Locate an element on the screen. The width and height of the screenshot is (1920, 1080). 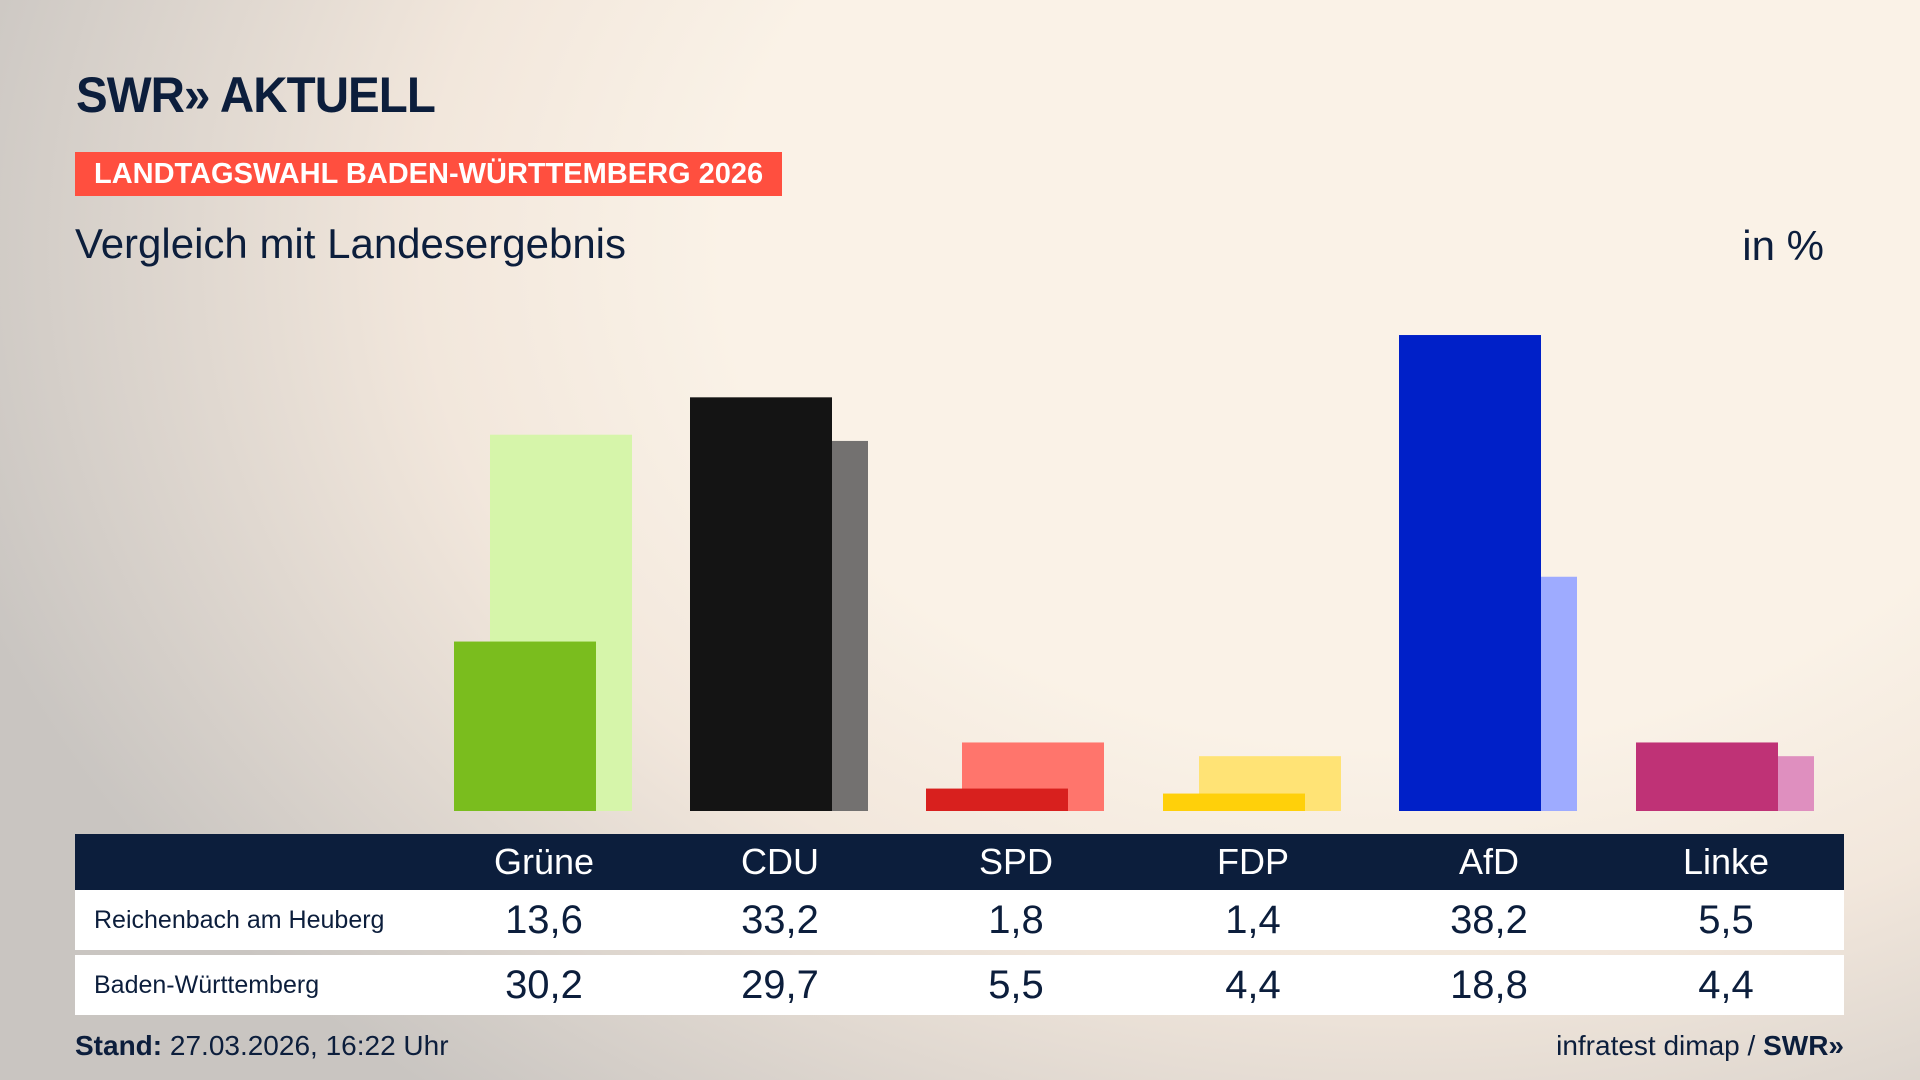
value-cell: 1,8 is located at coordinates (1016, 920).